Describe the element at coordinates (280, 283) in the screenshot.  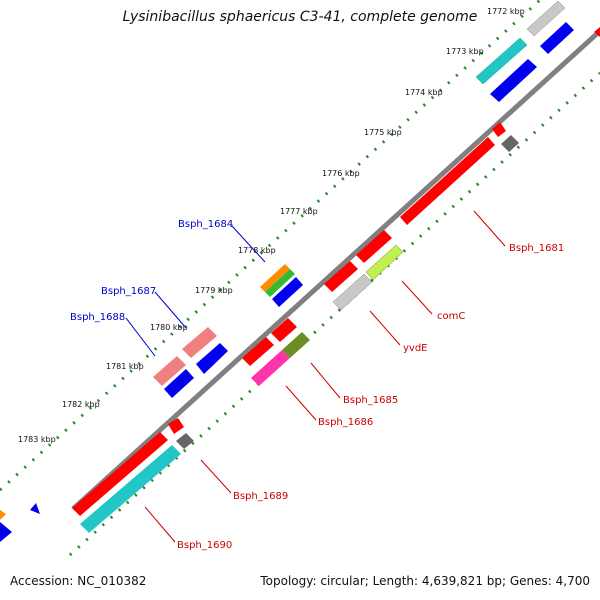
I see `gene-arrow-green` at that location.